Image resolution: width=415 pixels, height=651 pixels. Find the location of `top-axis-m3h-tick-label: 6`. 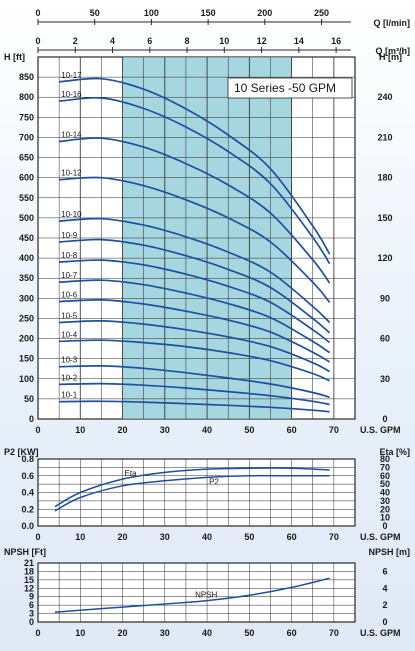

top-axis-m3h-tick-label: 6 is located at coordinates (149, 41).